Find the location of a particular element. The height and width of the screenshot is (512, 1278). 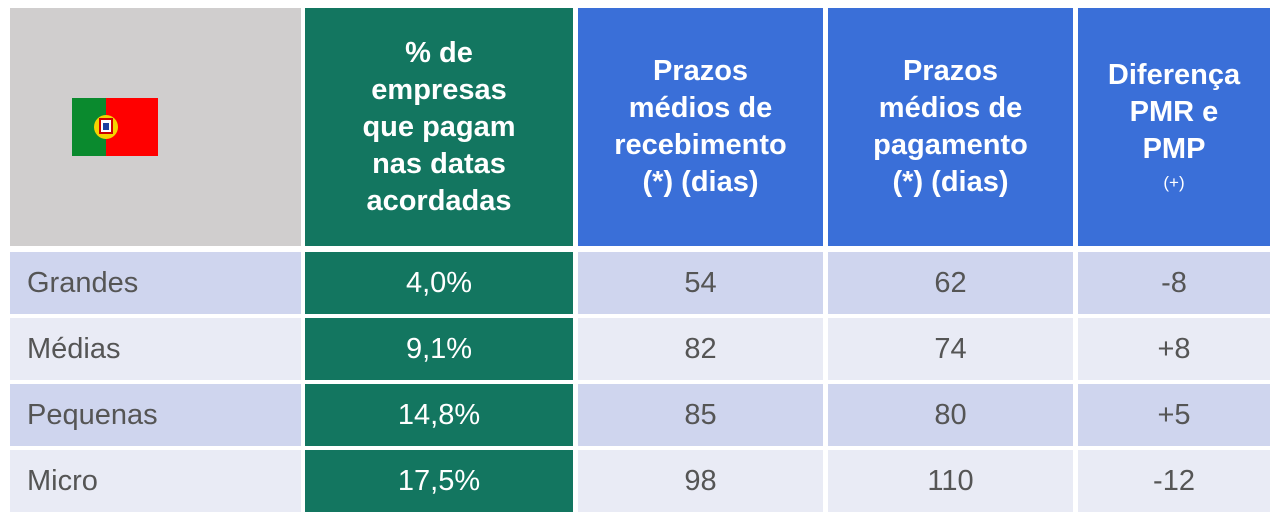

data-cell: 9,1% is located at coordinates (439, 349).